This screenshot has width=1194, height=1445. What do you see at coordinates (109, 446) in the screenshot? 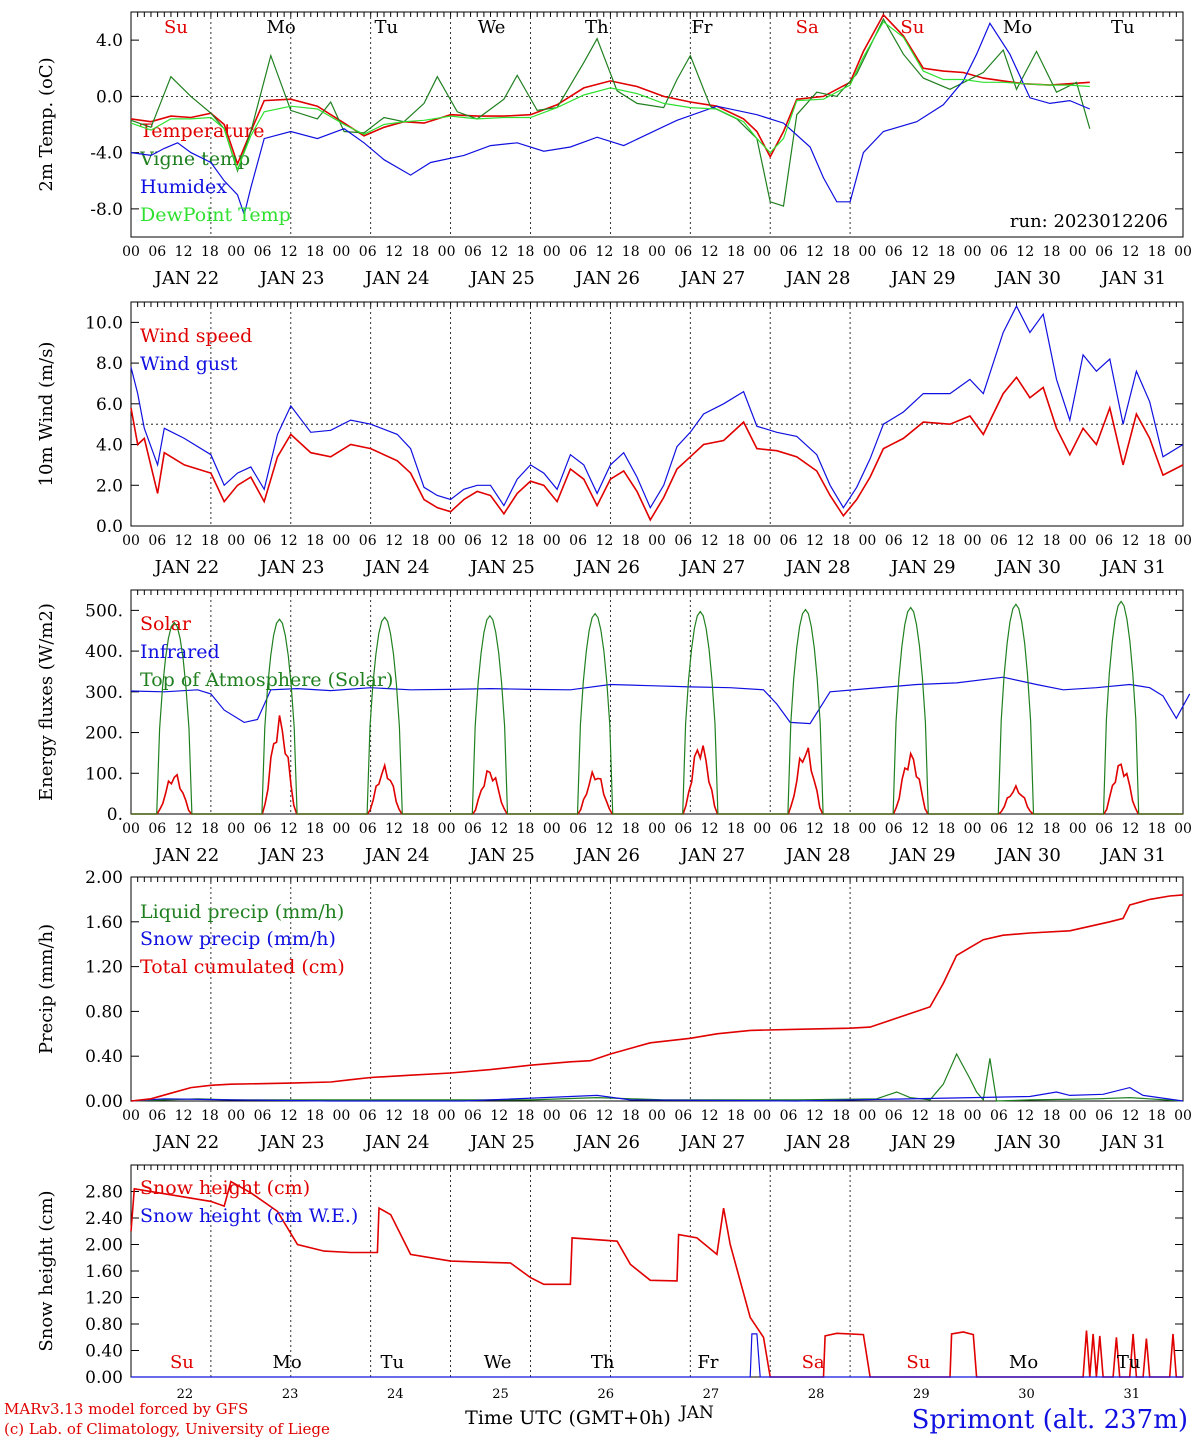
I see `y-tick-label: 4.0` at bounding box center [109, 446].